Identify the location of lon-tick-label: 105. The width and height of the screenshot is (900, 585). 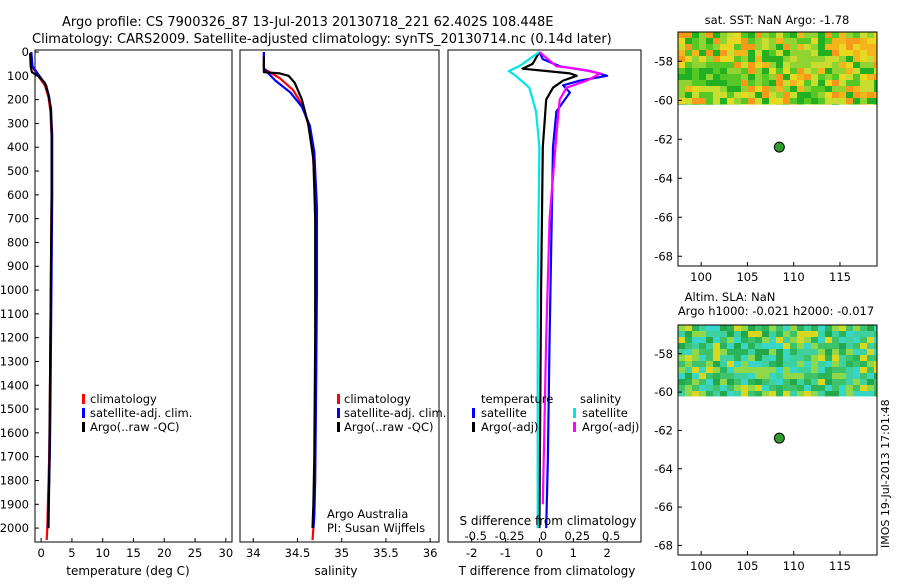
(747, 566).